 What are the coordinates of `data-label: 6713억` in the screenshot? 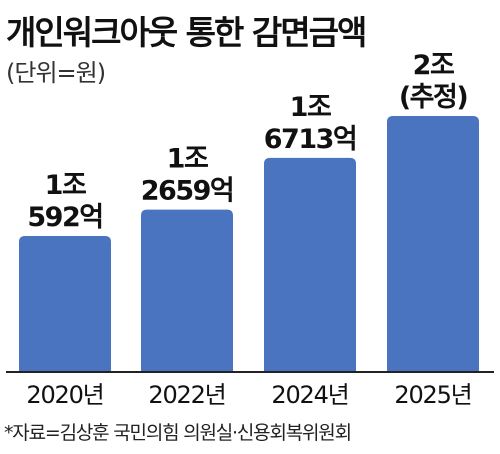 It's located at (310, 139).